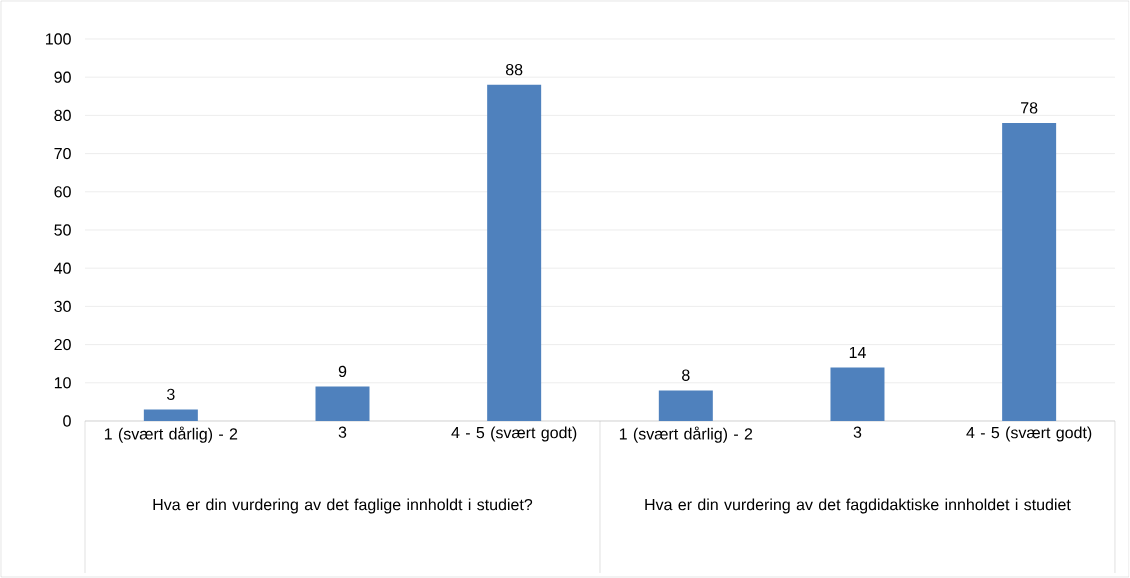 The height and width of the screenshot is (578, 1130). What do you see at coordinates (342, 371) in the screenshot?
I see `data-label: 9` at bounding box center [342, 371].